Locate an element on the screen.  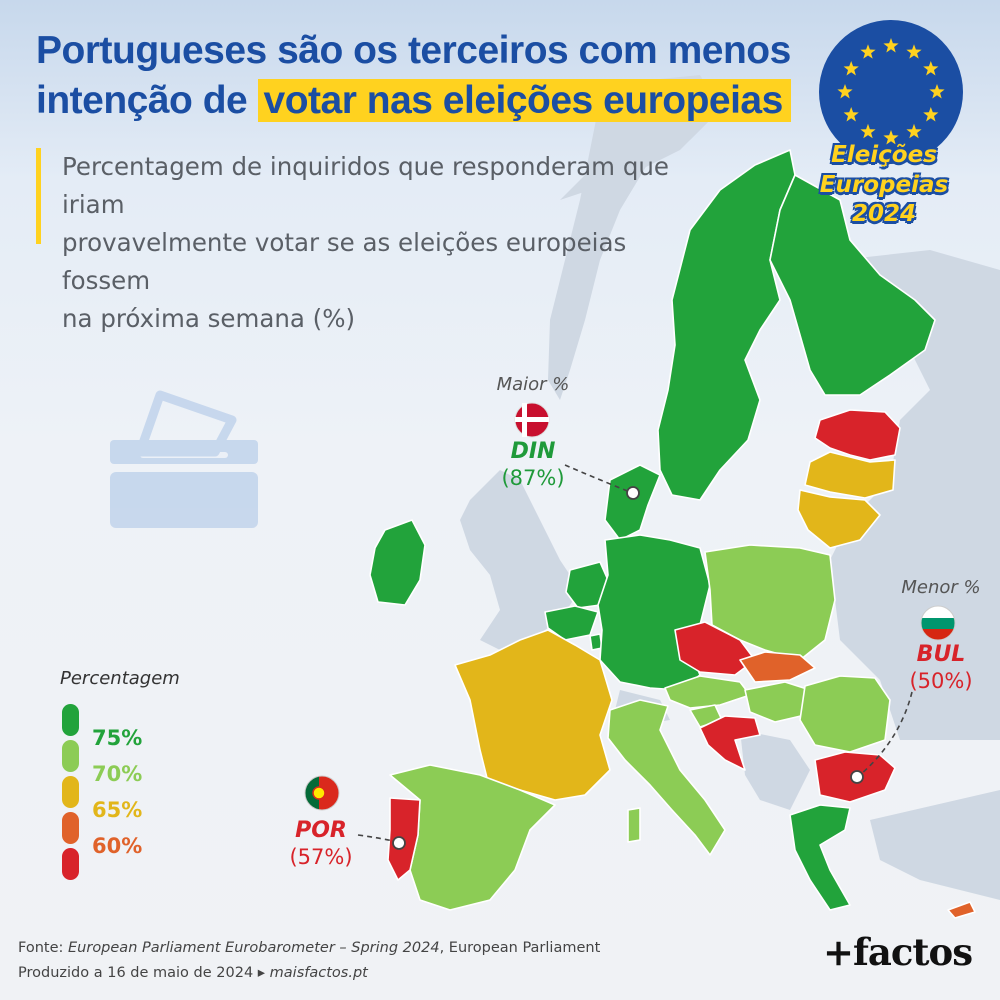
callout-max-code: DIN is located at coordinates (533, 451).